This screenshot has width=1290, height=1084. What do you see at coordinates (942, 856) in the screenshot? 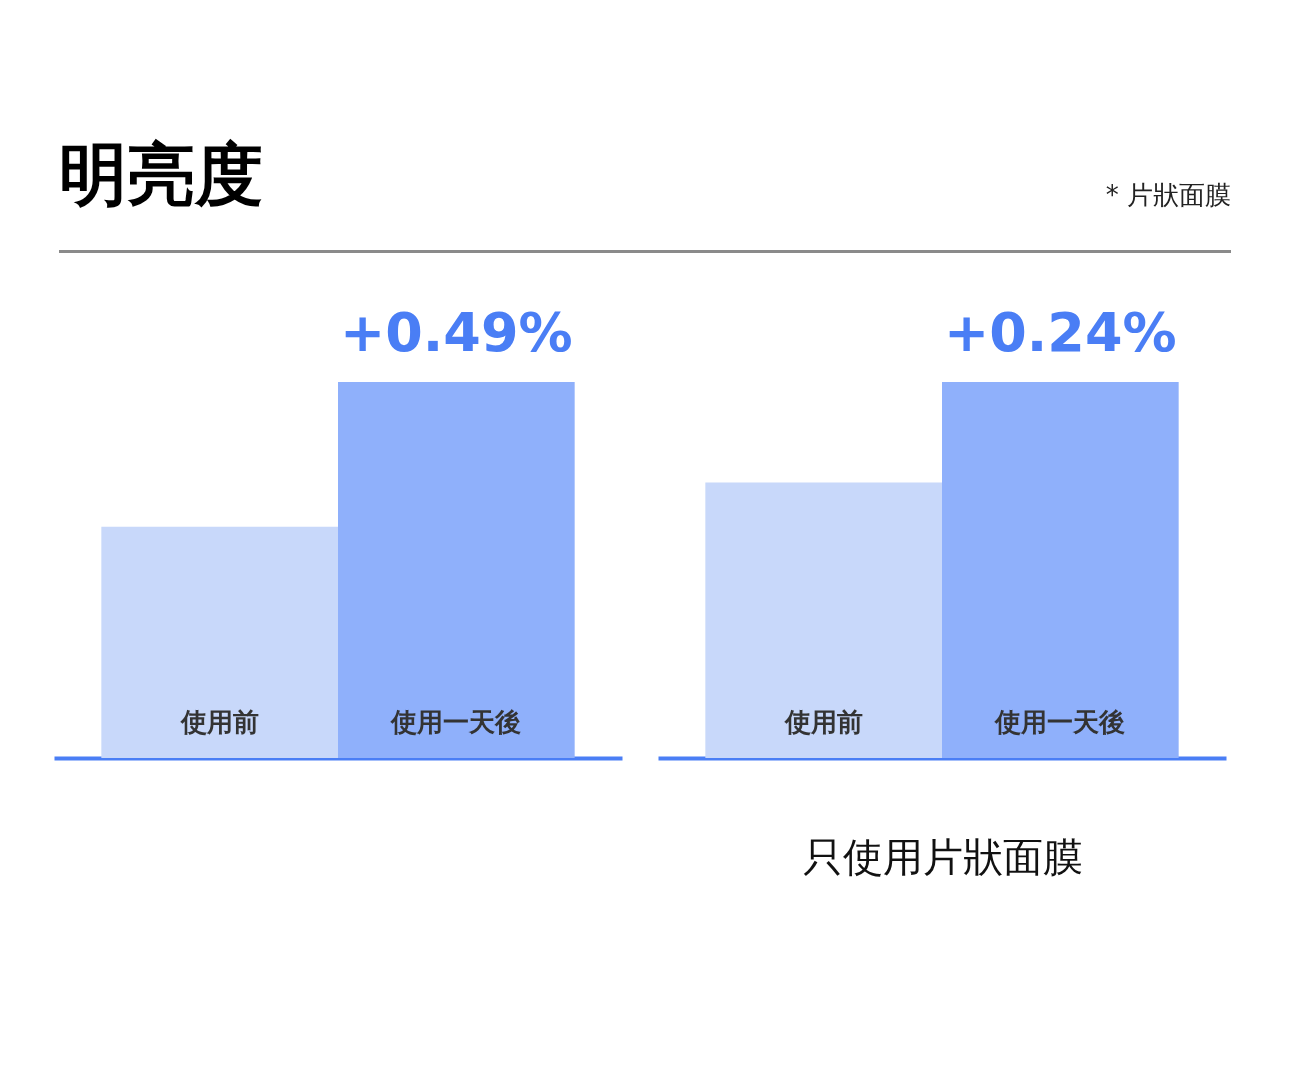
I see `x-axis-title: 只使用片狀面膜` at bounding box center [942, 856].